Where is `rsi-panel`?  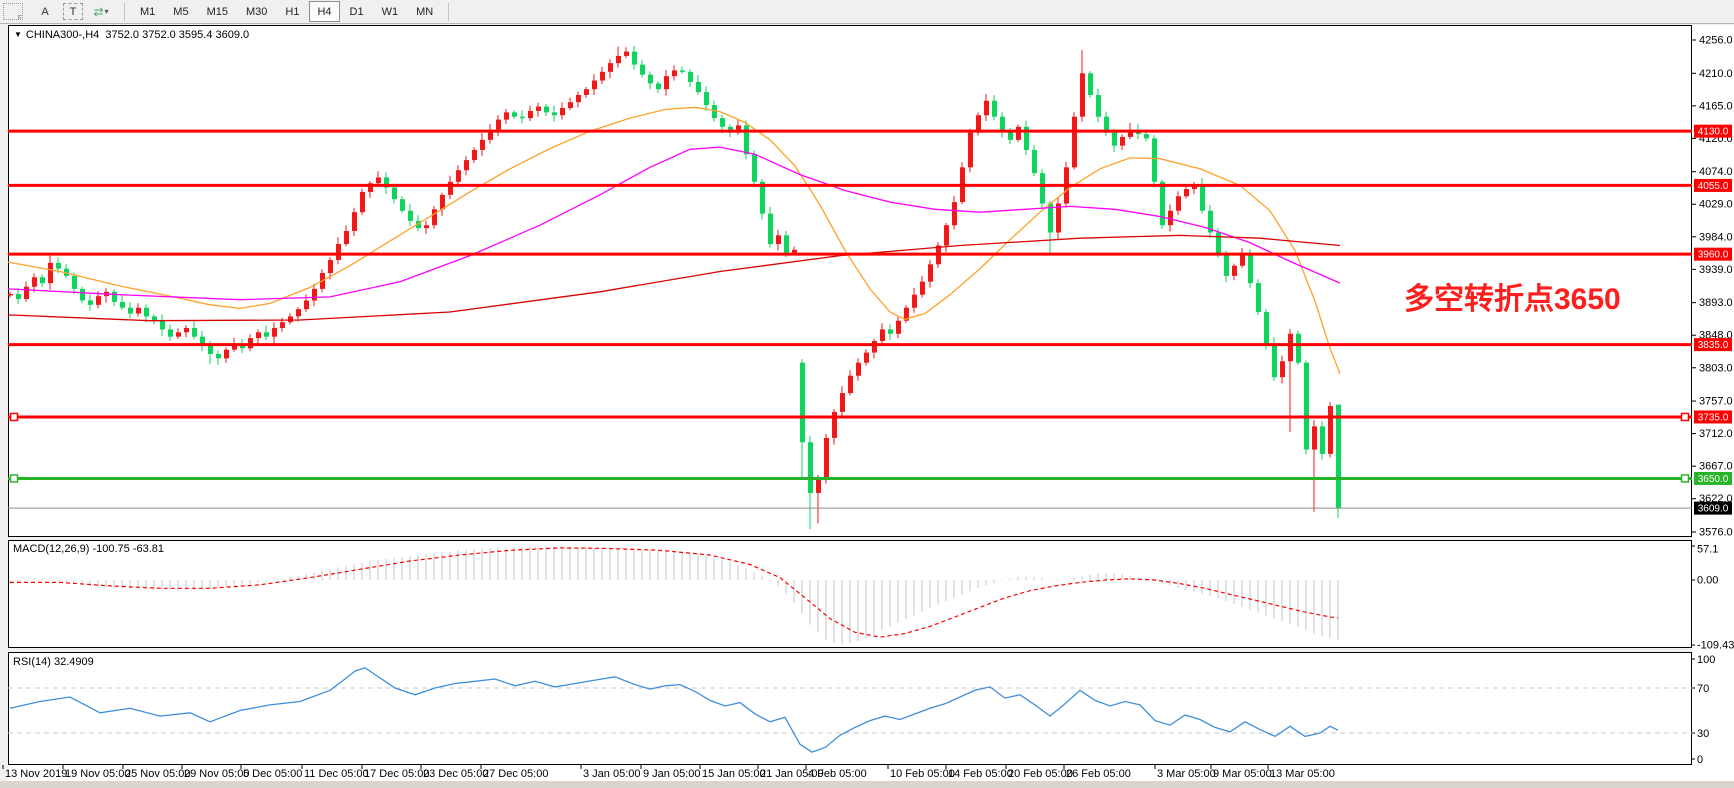 rsi-panel is located at coordinates (850, 708).